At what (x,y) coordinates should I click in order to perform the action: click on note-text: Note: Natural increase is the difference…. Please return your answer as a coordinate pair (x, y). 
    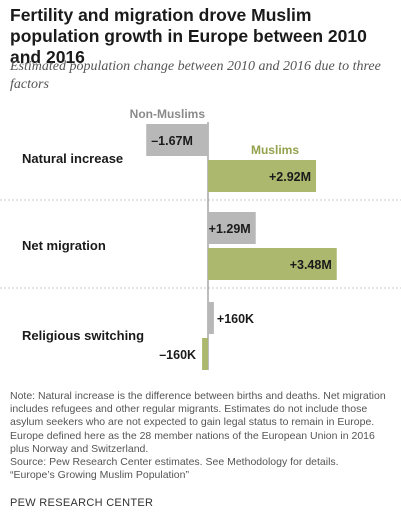
    Looking at the image, I should click on (198, 422).